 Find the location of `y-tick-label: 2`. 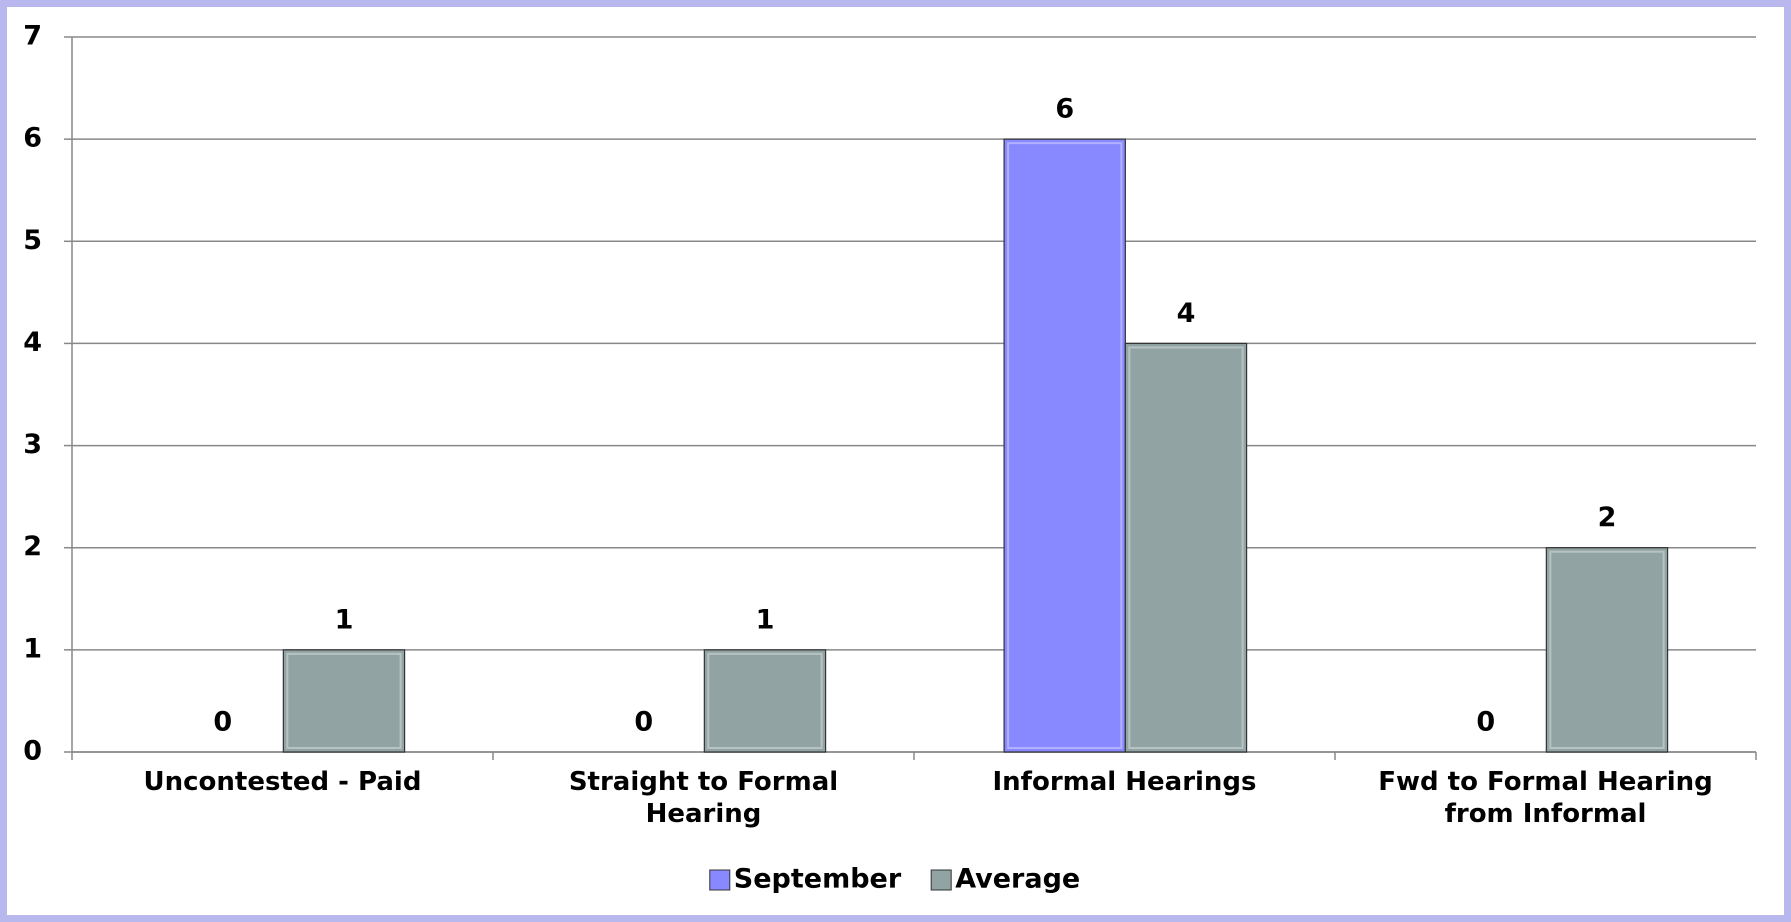

y-tick-label: 2 is located at coordinates (32, 546).